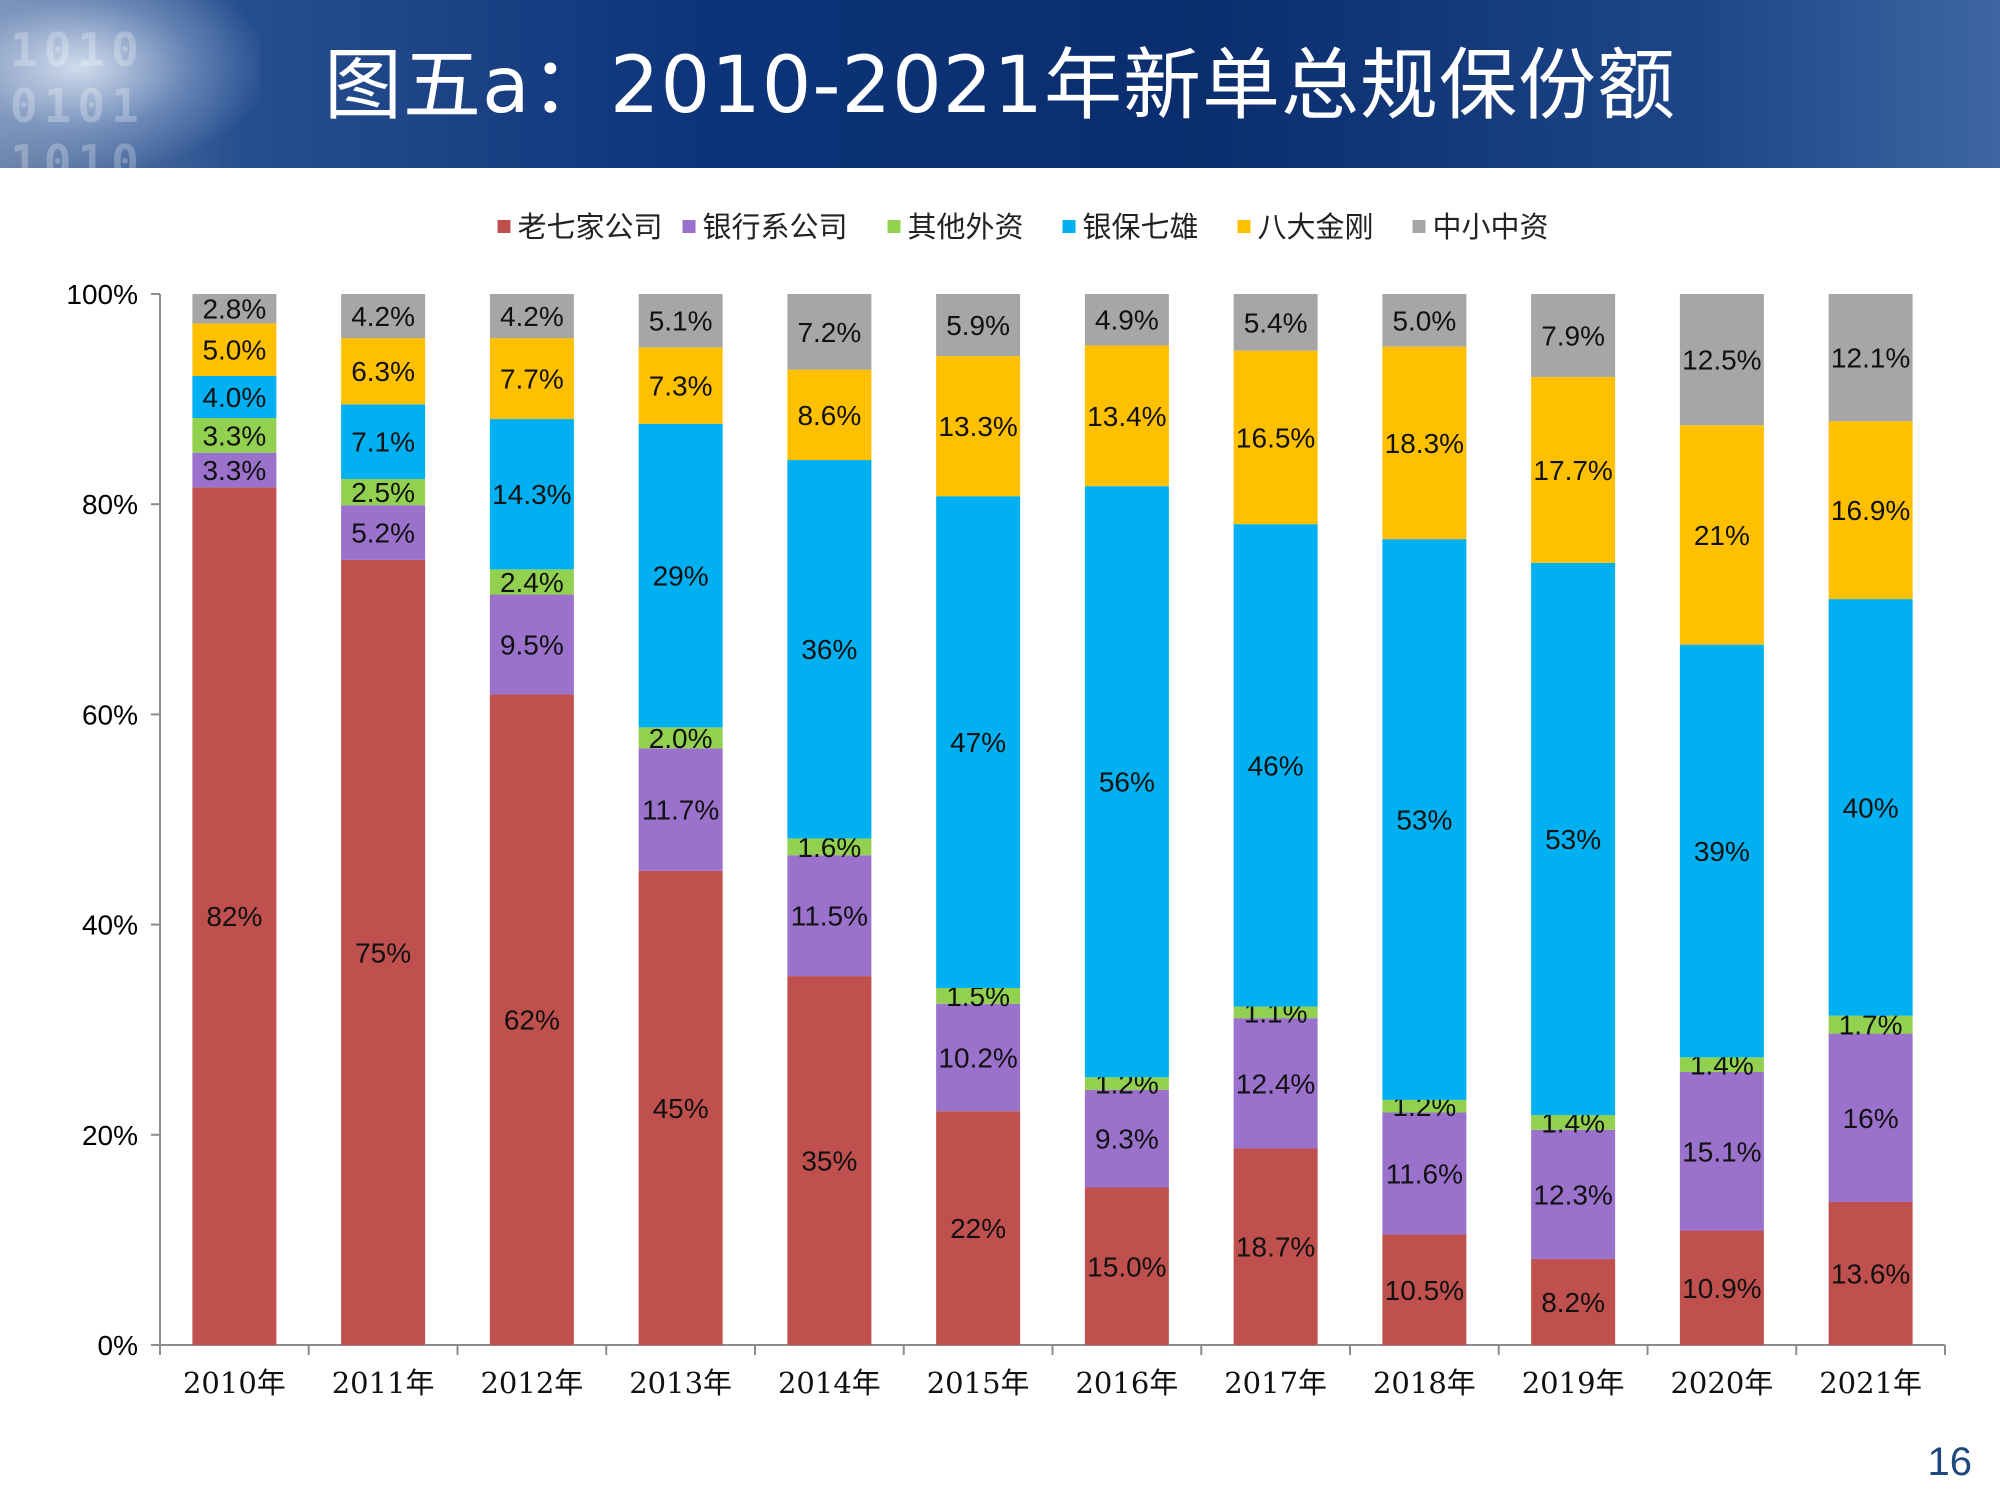 The width and height of the screenshot is (2000, 1500). What do you see at coordinates (383, 1383) in the screenshot?
I see `x-tick-label: 2011年` at bounding box center [383, 1383].